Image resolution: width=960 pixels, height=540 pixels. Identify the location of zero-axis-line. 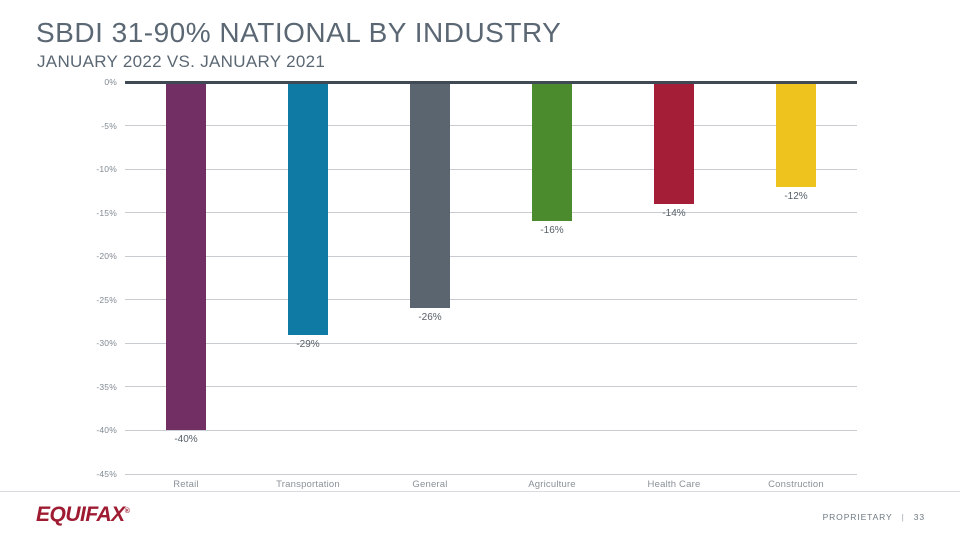
(491, 82).